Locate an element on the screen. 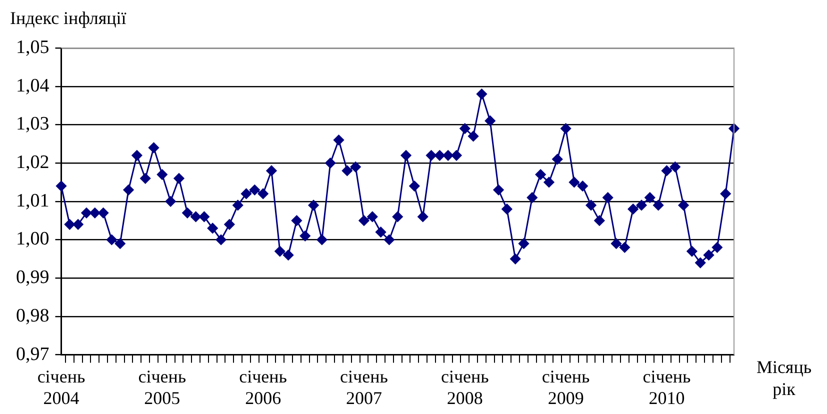  y-tick-label: 0,99 is located at coordinates (33, 277).